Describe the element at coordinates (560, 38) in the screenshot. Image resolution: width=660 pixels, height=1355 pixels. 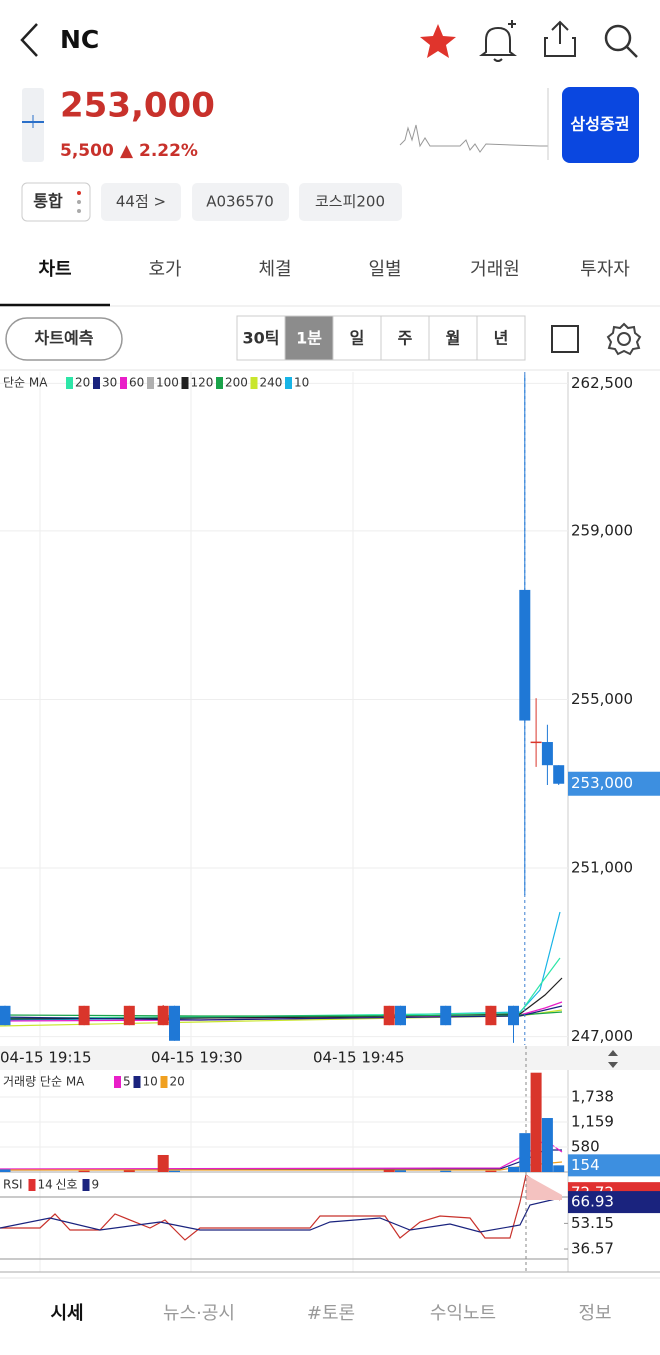
I see `share-icon` at that location.